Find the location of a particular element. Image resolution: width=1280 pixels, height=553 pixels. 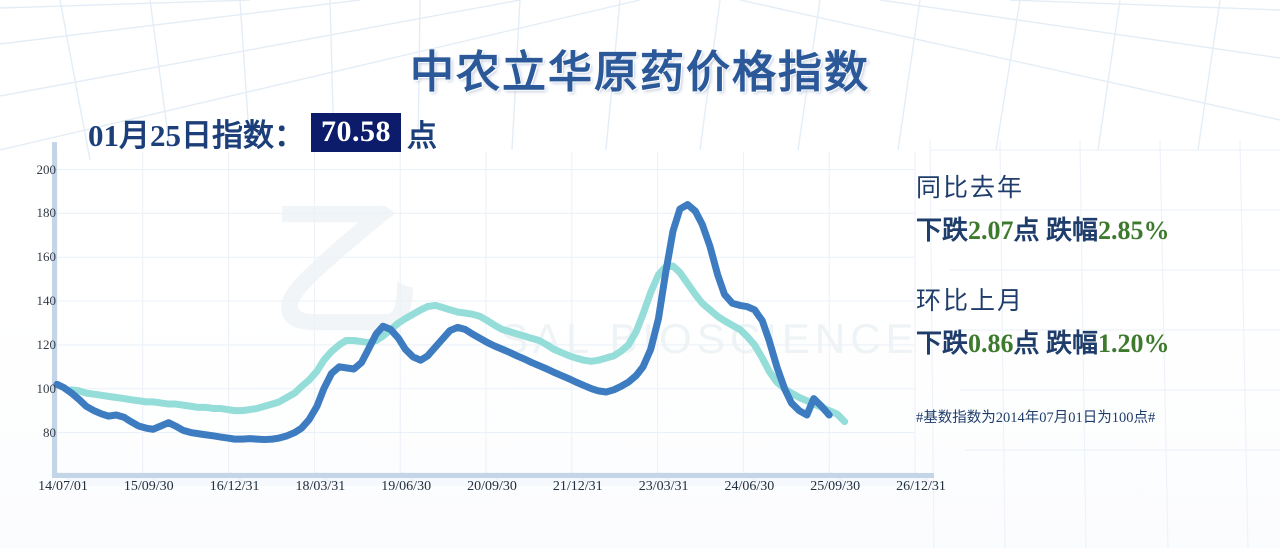

y-axis-tick: 100 is located at coordinates (46, 388).